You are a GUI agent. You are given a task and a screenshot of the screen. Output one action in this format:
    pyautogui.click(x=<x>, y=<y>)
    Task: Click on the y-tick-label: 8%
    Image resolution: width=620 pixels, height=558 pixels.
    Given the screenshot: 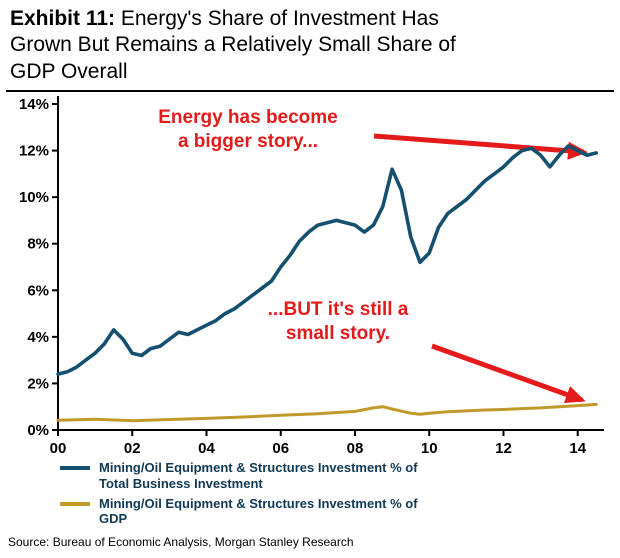 What is the action you would take?
    pyautogui.click(x=38, y=244)
    